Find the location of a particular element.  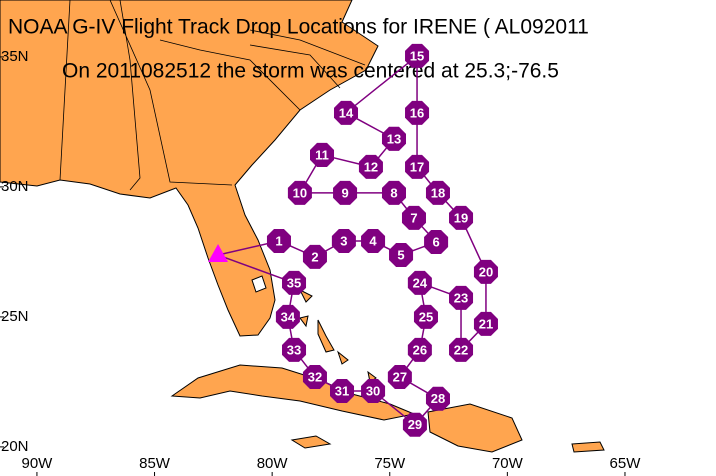

drop-label: 6 is located at coordinates (435, 241).